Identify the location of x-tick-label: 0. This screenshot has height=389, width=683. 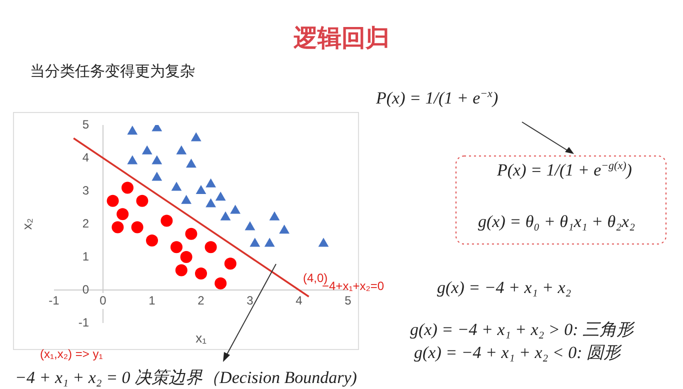
(103, 300).